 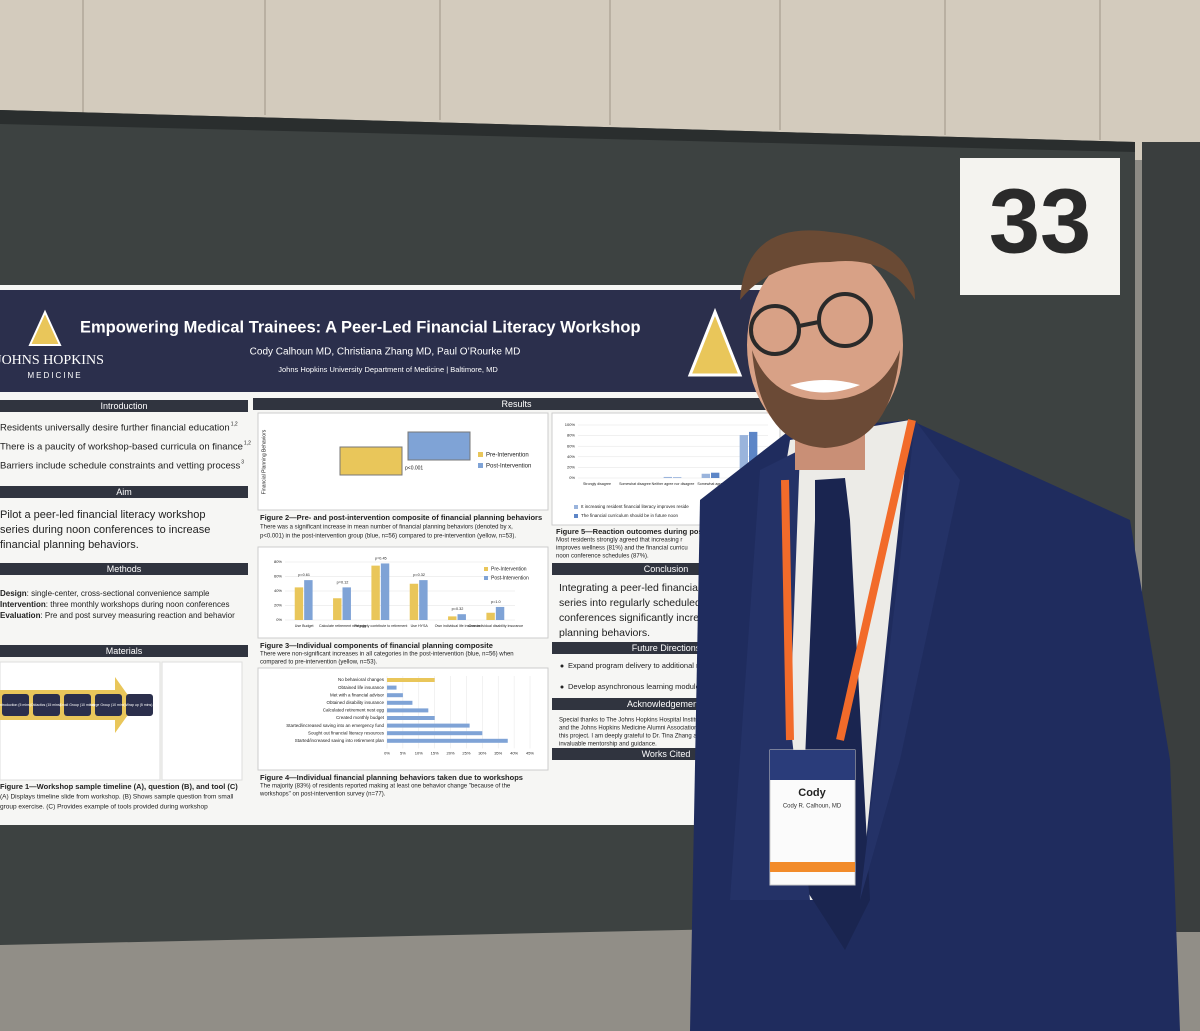 What do you see at coordinates (381, 558) in the screenshot?
I see `p-value: p=0.45` at bounding box center [381, 558].